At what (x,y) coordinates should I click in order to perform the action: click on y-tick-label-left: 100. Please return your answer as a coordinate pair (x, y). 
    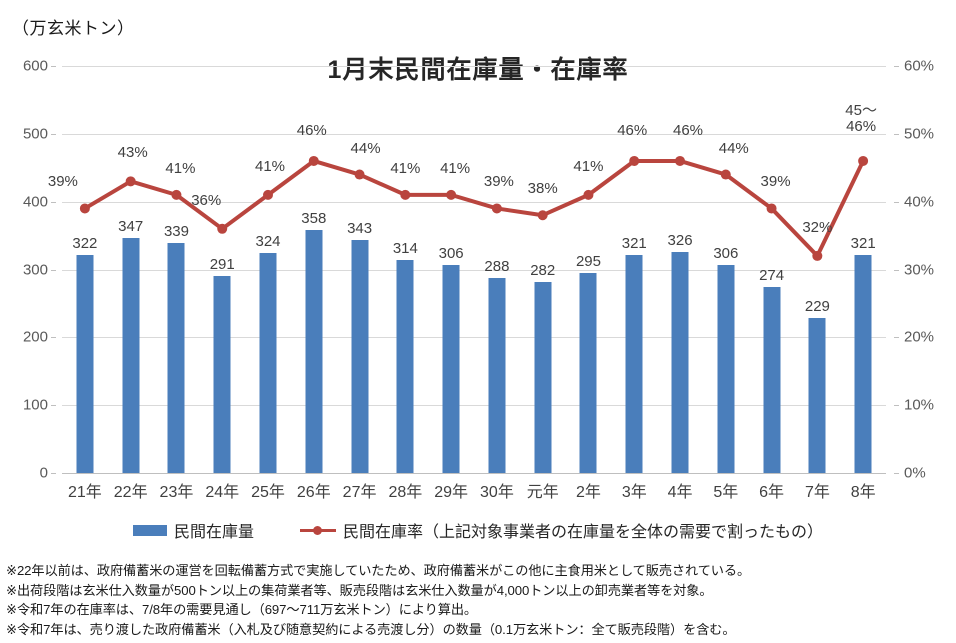
    Looking at the image, I should click on (35, 405).